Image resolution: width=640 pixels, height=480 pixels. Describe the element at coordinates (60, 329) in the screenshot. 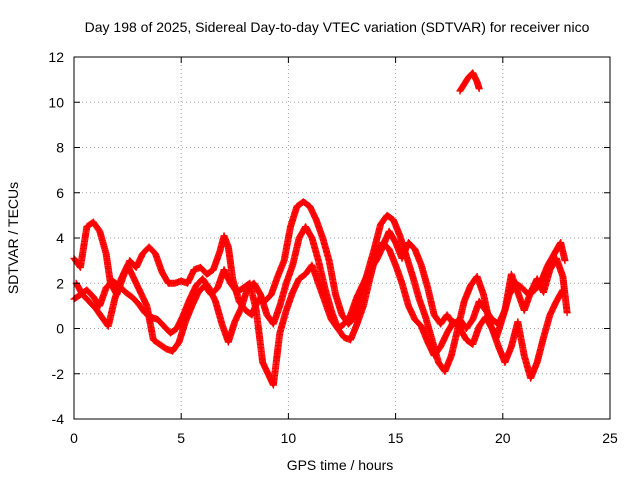

I see `y-tick-label: 0` at that location.